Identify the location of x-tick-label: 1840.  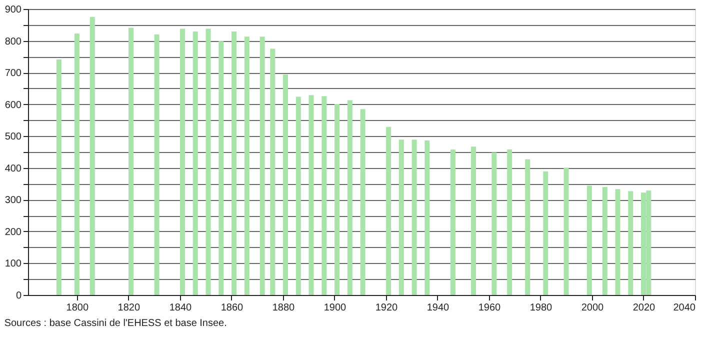
(180, 308).